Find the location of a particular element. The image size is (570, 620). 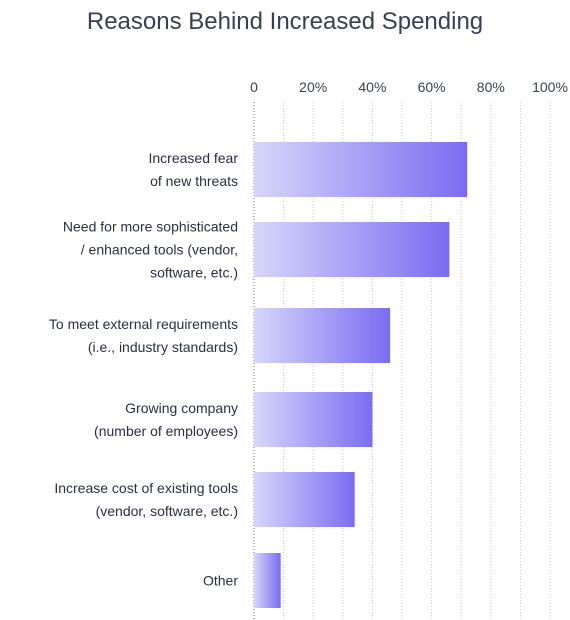

x-tick-label: 20% is located at coordinates (313, 87).